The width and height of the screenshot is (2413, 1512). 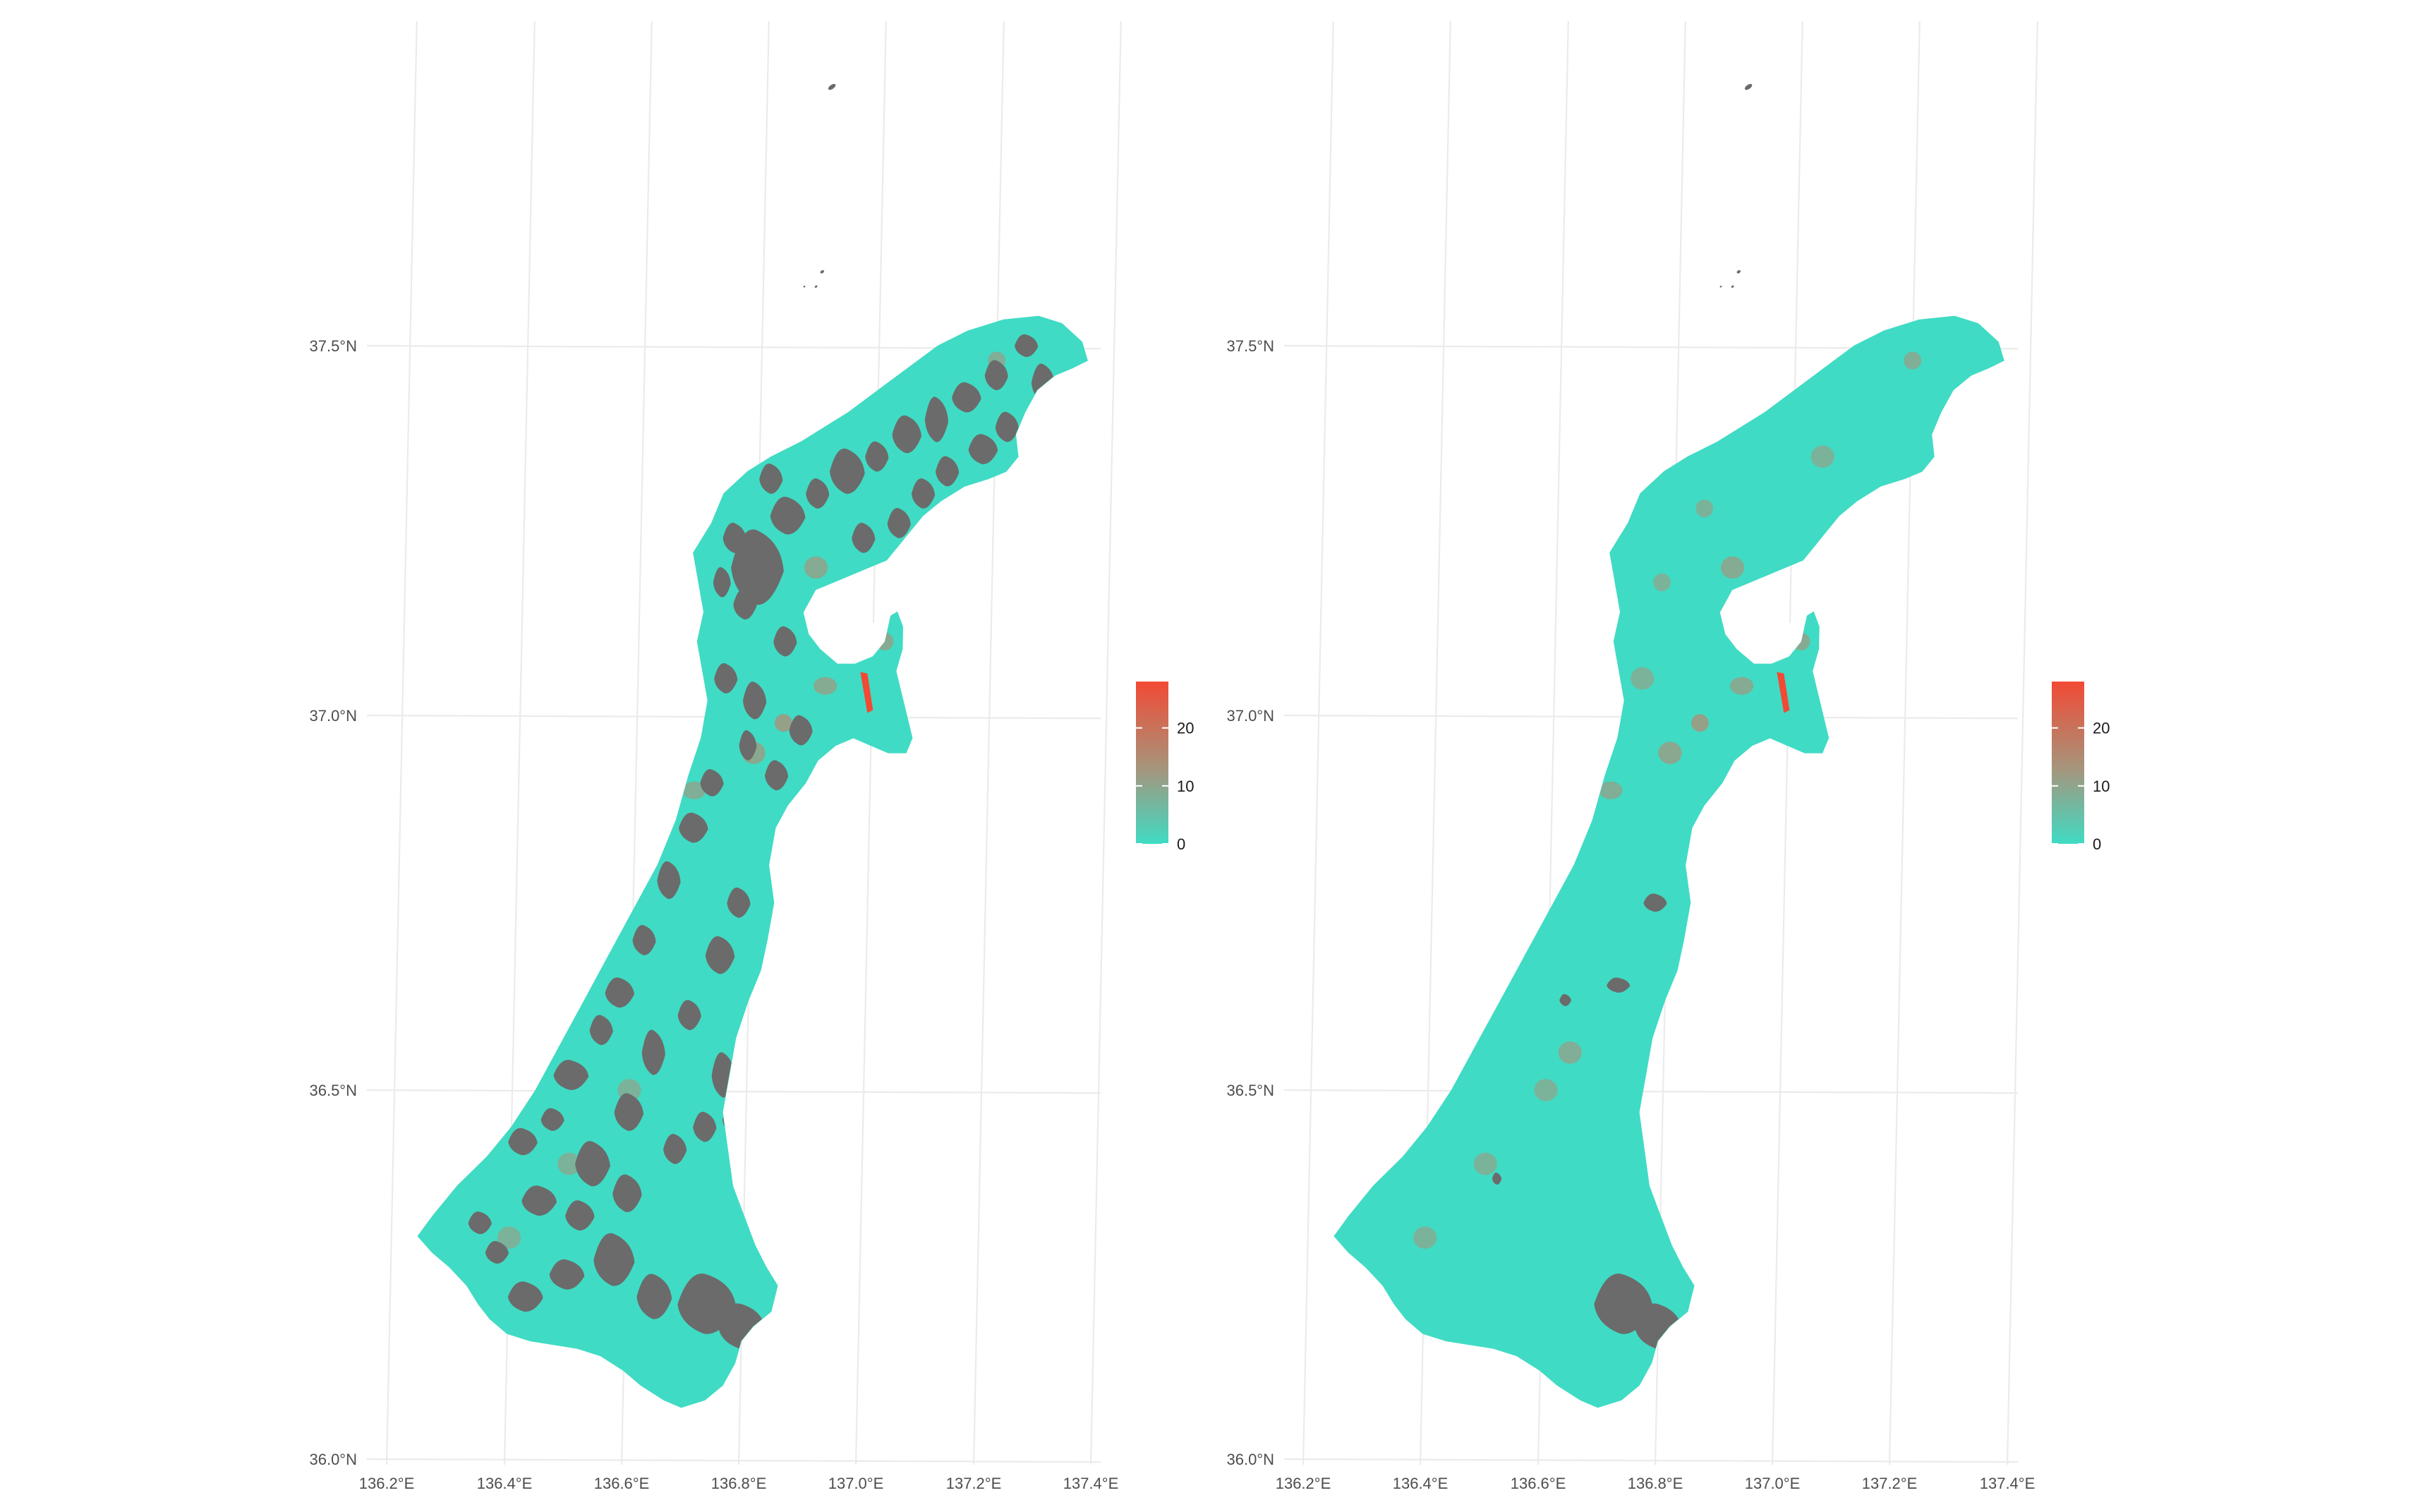 I want to click on lat-axis-left: 36.0°N 36.5°N 37.0°N 37.5°N, so click(x=333, y=902).